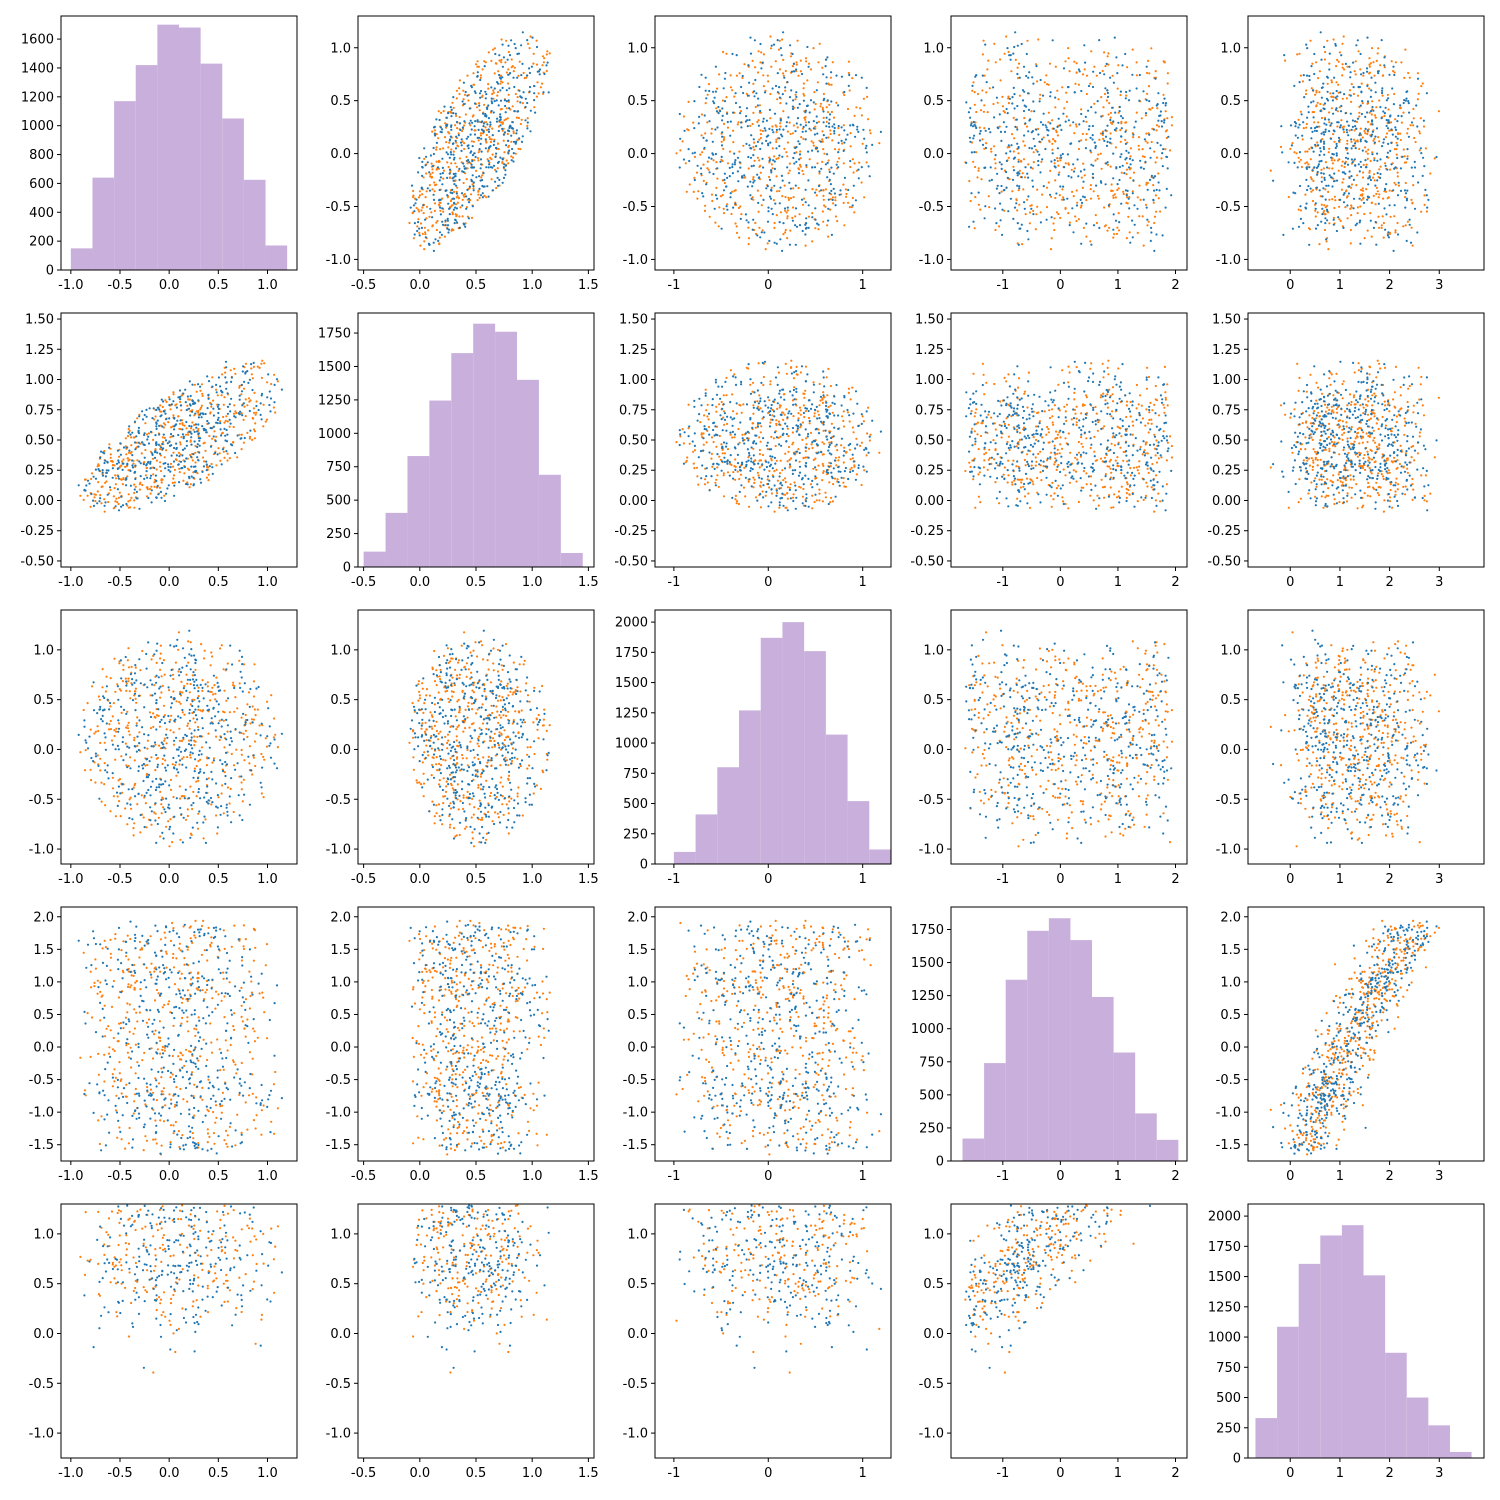 This screenshot has height=1500, width=1500. What do you see at coordinates (506, 449) in the screenshot?
I see `histogram-bar` at bounding box center [506, 449].